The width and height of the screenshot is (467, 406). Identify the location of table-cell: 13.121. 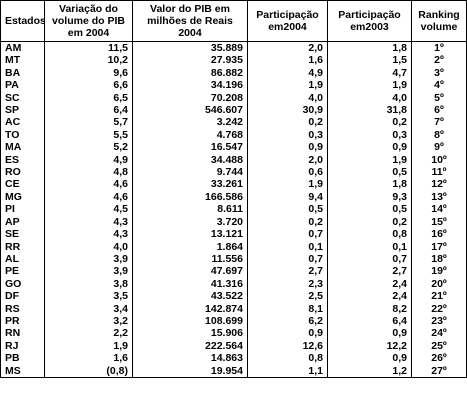
(190, 234).